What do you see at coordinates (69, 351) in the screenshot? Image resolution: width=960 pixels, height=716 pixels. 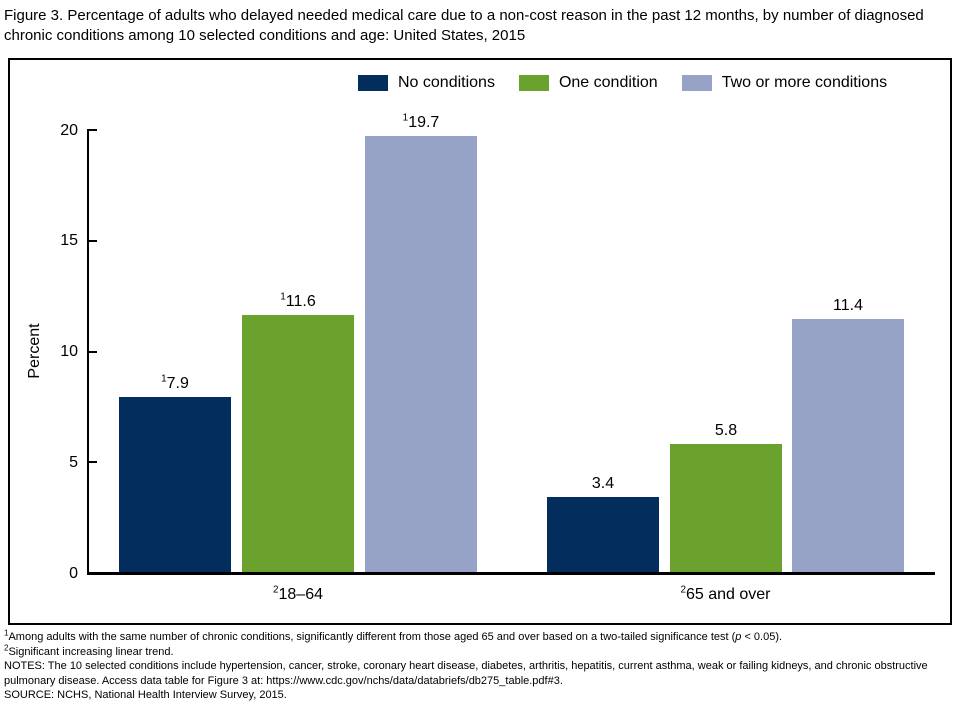 I see `y-axis-tick-label: 10` at bounding box center [69, 351].